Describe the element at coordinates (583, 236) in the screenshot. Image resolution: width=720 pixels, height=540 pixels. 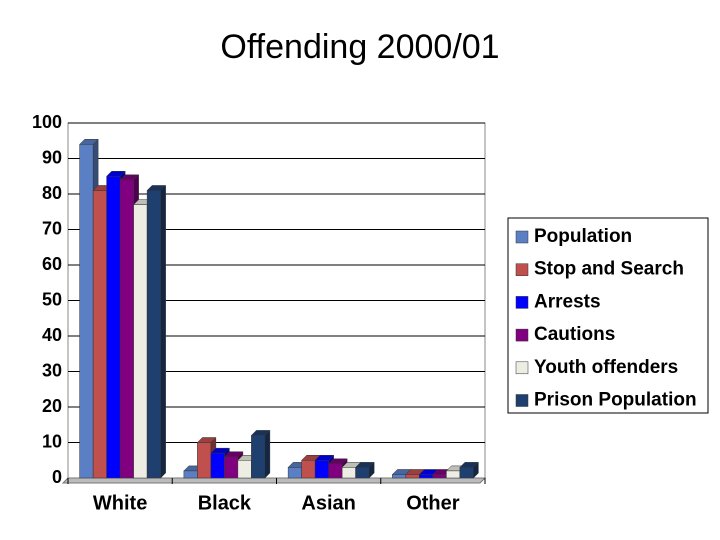
I see `legend-label: Population` at that location.